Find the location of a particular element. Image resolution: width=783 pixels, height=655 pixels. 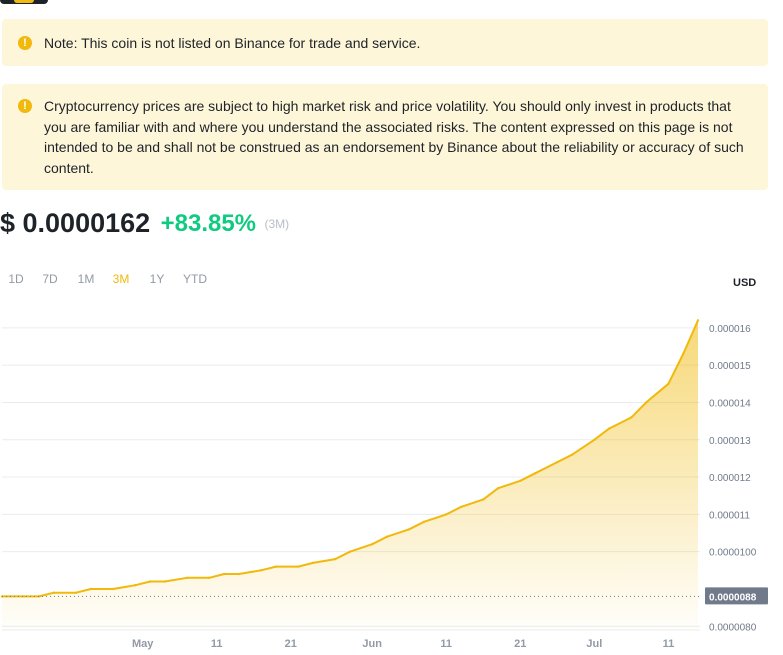

change-period: (3M) is located at coordinates (277, 223).